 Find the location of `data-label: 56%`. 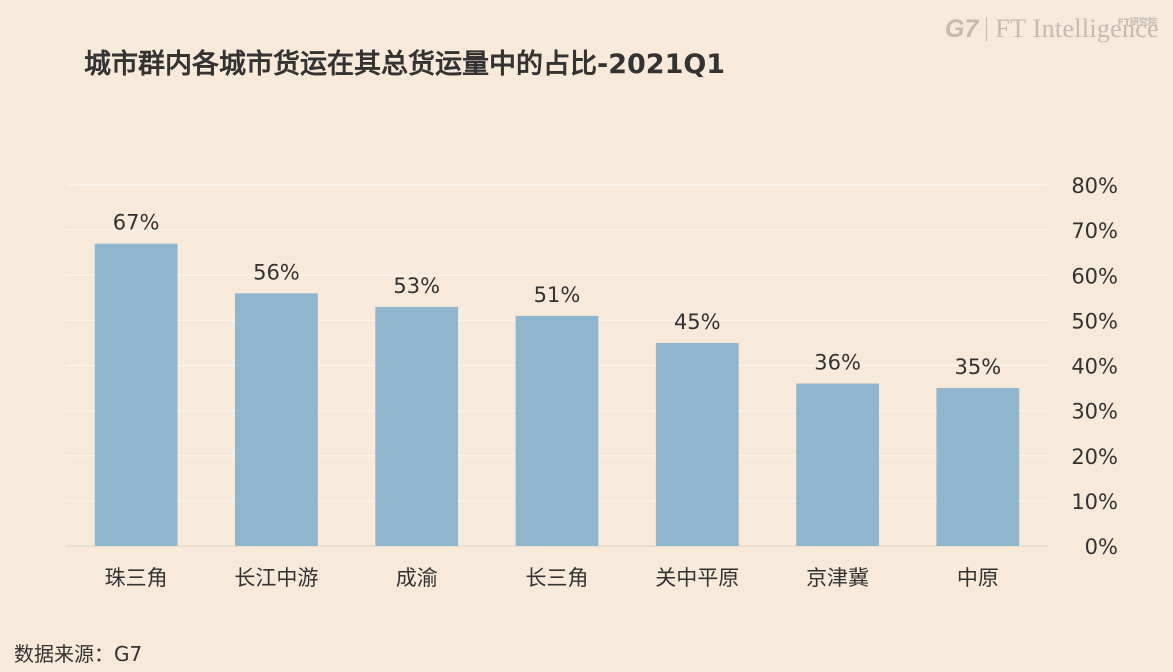

data-label: 56% is located at coordinates (276, 272).